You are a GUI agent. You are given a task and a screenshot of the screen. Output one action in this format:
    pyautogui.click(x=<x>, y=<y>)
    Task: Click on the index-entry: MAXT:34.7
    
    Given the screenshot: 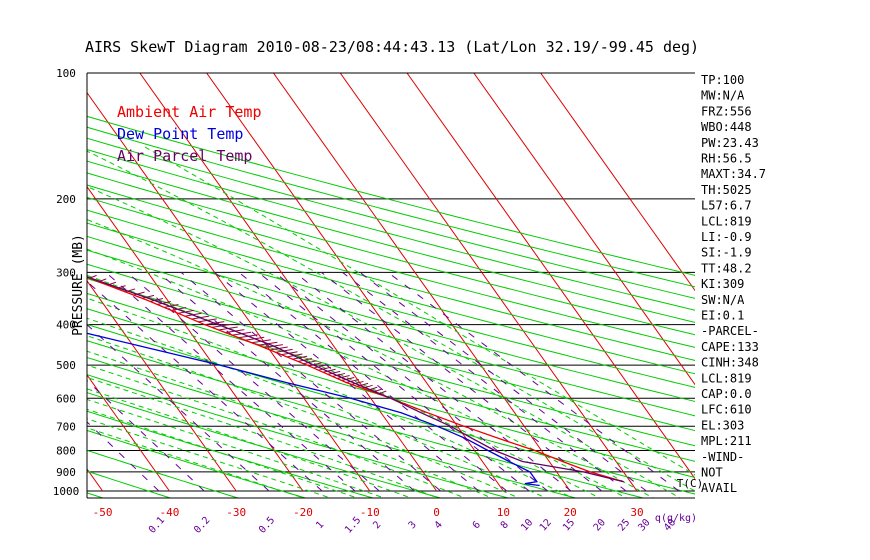 What is the action you would take?
    pyautogui.click(x=733, y=174)
    